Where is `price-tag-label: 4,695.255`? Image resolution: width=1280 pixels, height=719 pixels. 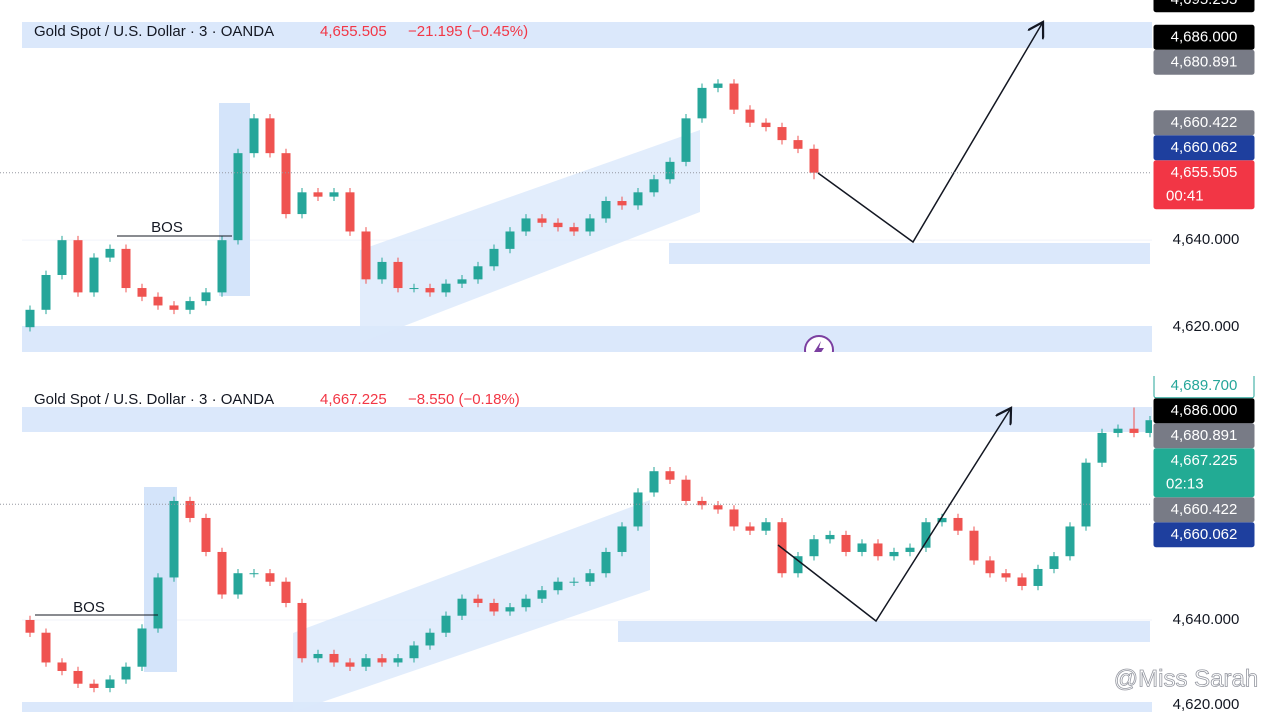 price-tag-label: 4,695.255 is located at coordinates (1204, 4).